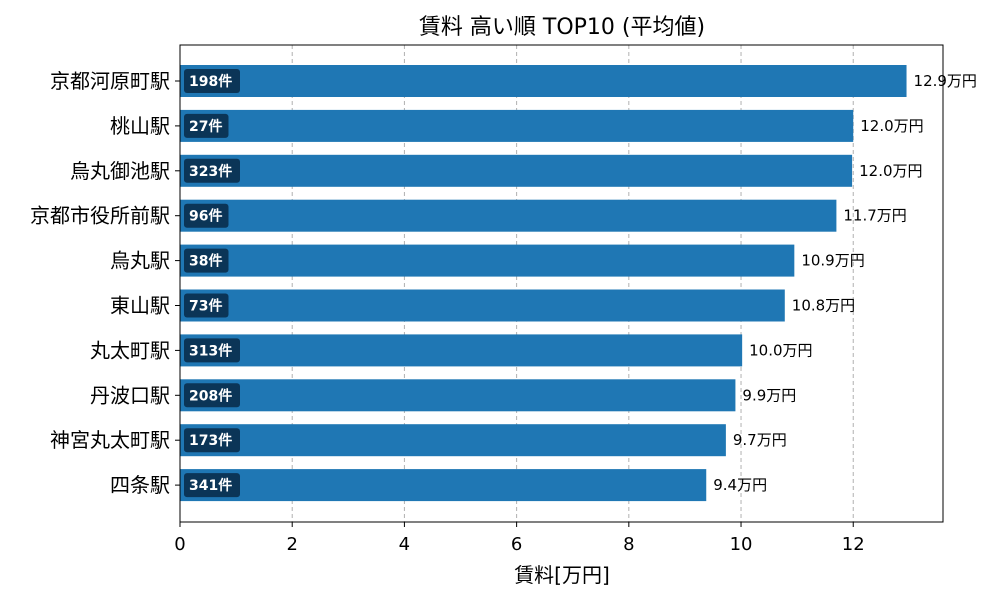 This screenshot has height=600, width=1000. I want to click on count-label: 38件, so click(205, 261).